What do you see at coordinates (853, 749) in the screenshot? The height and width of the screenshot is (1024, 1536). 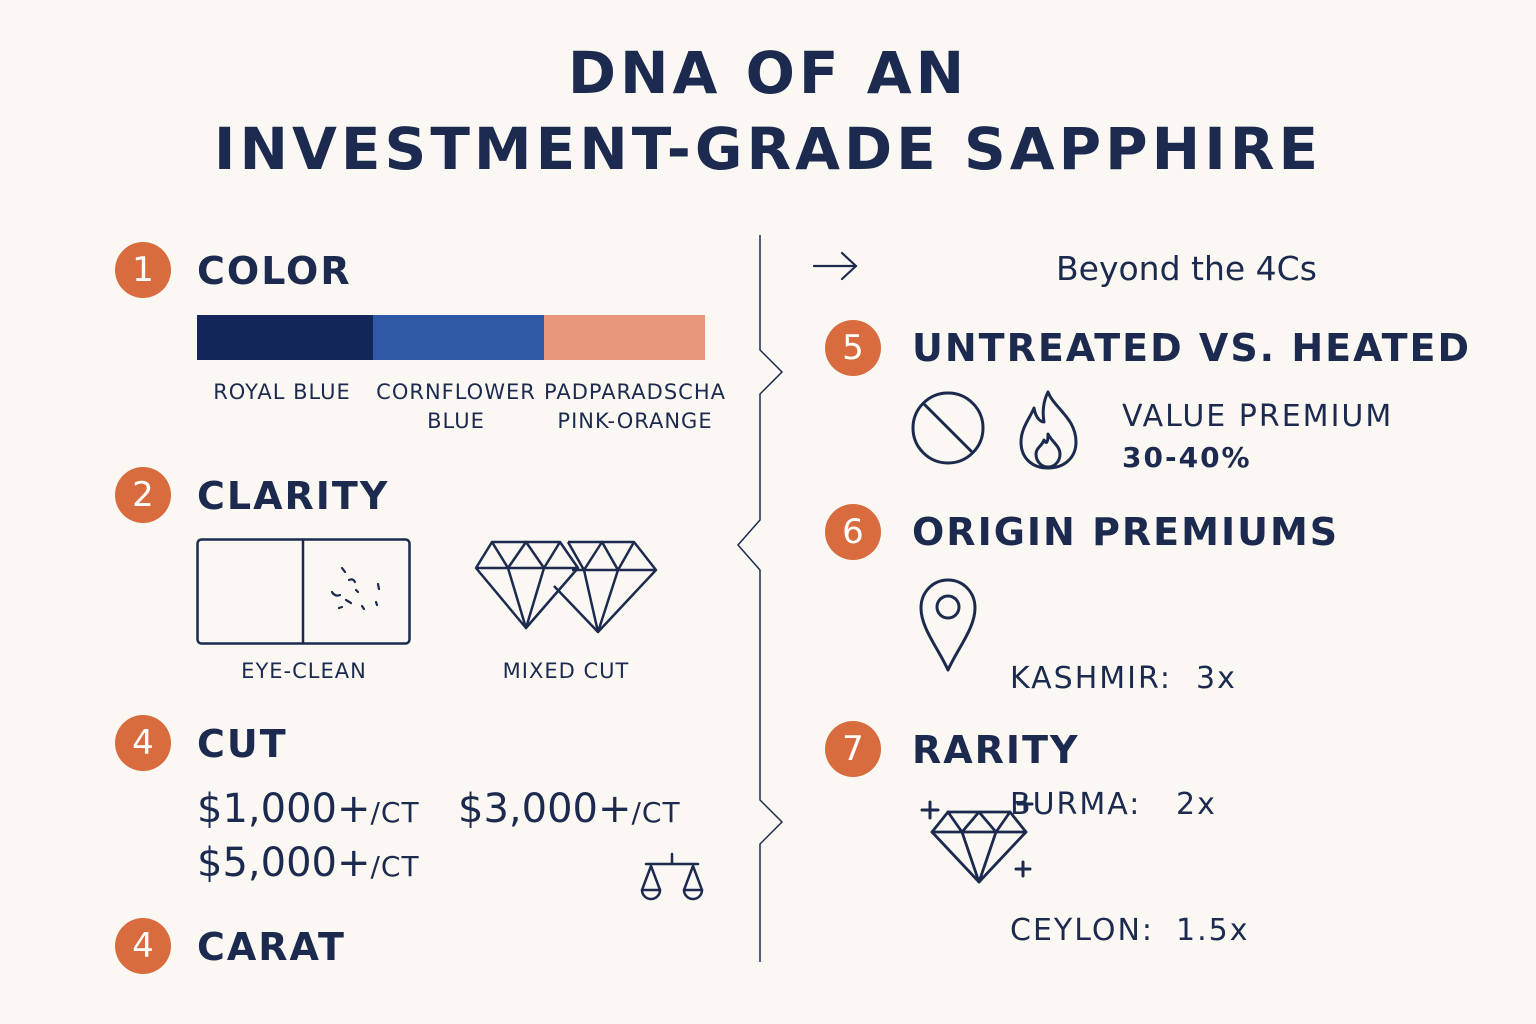 I see `step-badge-7: 7` at bounding box center [853, 749].